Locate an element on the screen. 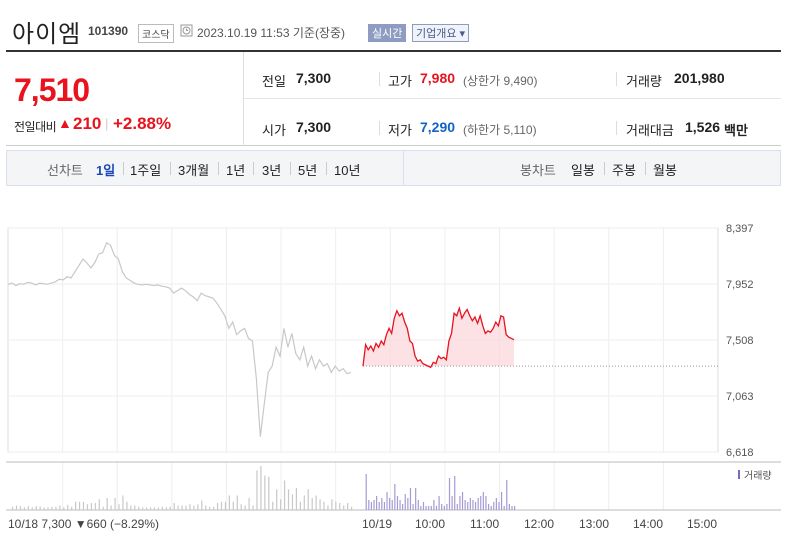 This screenshot has height=540, width=787. tab-5y: 5년 is located at coordinates (308, 170).